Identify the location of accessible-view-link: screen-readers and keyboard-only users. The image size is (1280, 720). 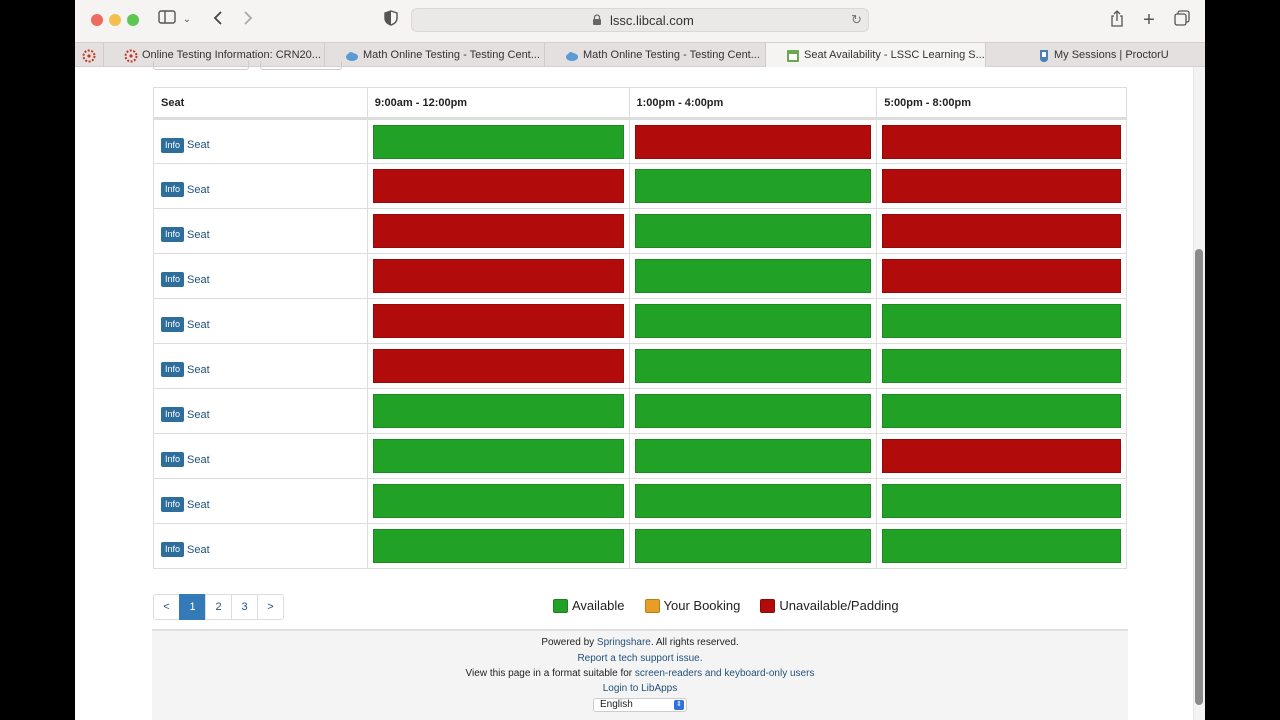
(724, 673).